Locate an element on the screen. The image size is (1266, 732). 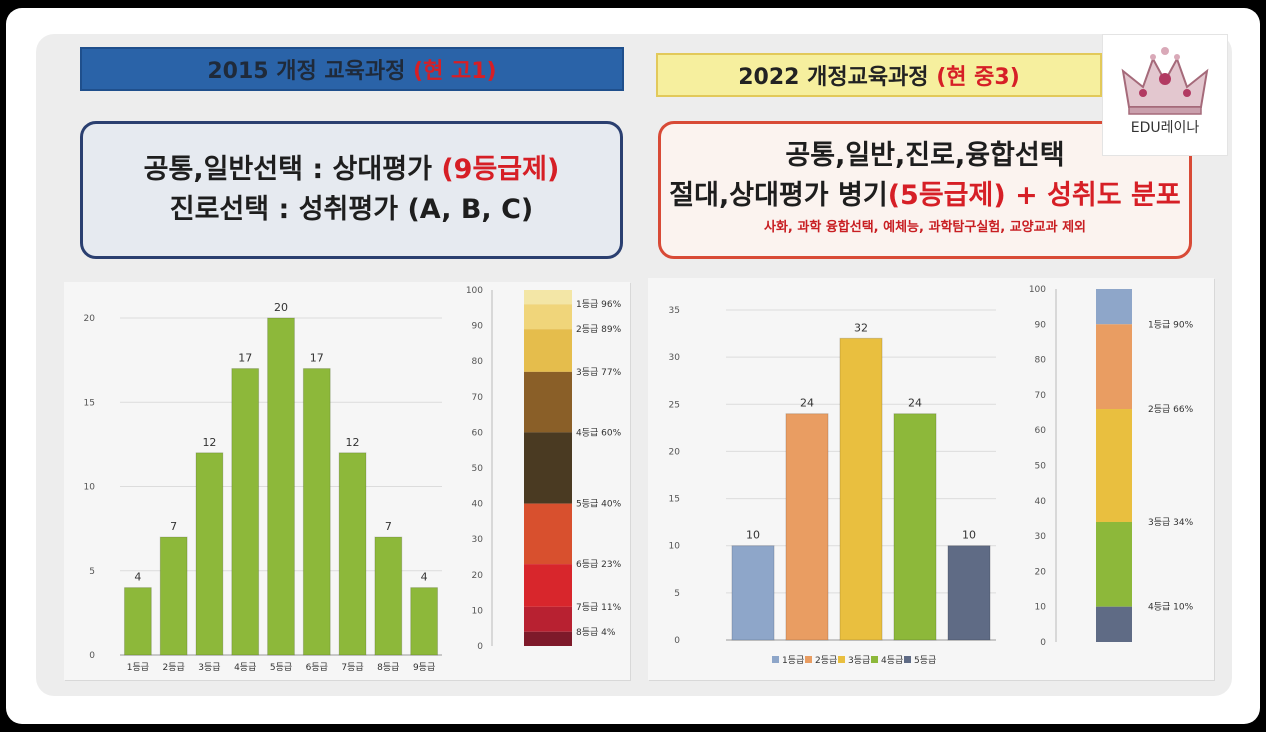
x-tick-label: 6등급 is located at coordinates (317, 667).